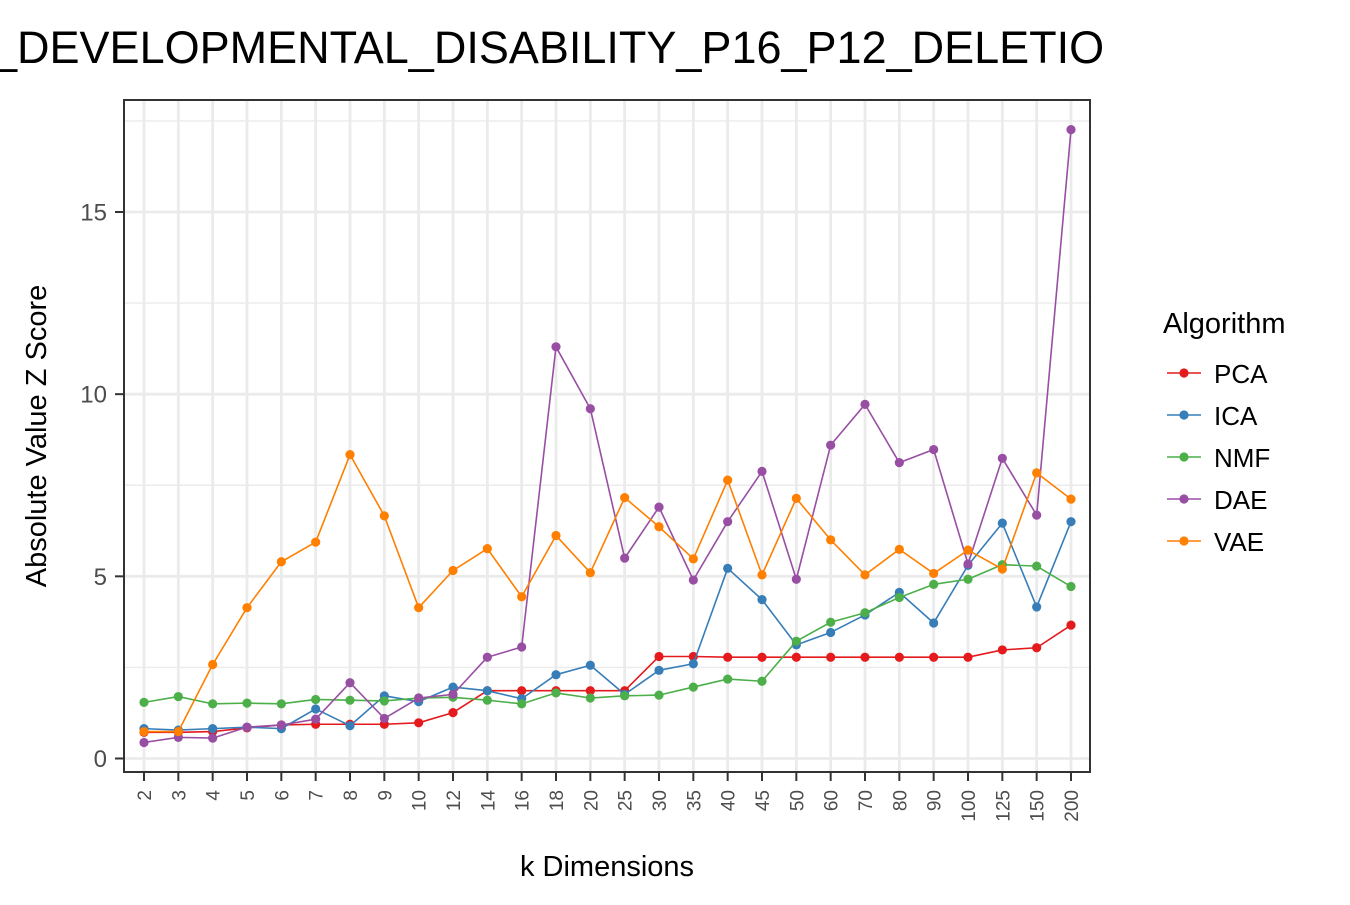 The width and height of the screenshot is (1350, 905). What do you see at coordinates (557, 800) in the screenshot?
I see `x-tick-label: 18` at bounding box center [557, 800].